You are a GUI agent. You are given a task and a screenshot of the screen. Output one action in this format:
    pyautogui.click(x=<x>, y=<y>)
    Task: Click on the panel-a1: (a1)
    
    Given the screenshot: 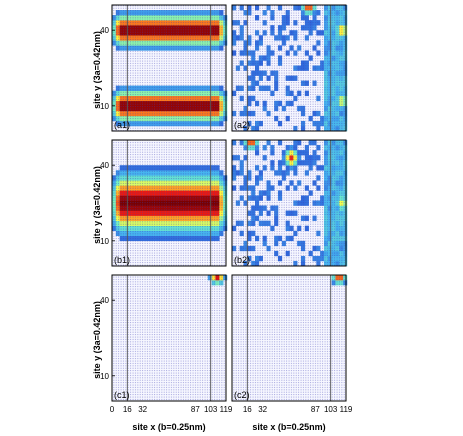 What is the action you would take?
    pyautogui.click(x=169, y=68)
    